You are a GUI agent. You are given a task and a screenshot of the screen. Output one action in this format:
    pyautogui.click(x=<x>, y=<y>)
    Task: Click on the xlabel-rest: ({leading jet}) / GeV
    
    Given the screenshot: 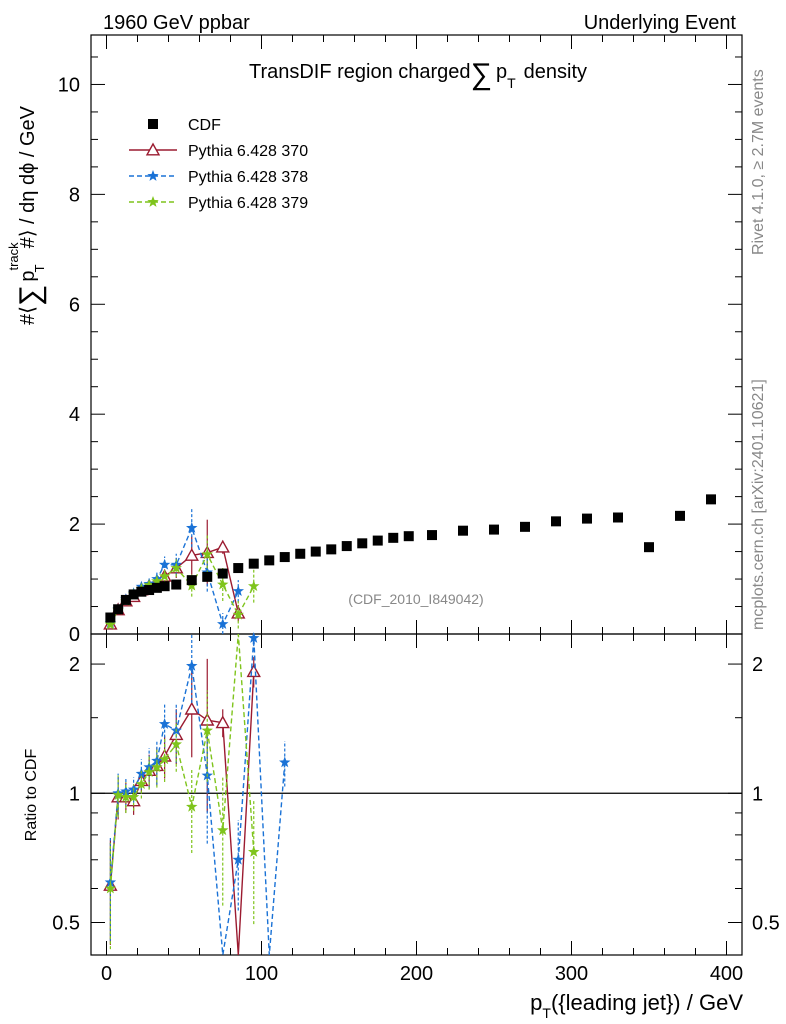 What is the action you would take?
    pyautogui.click(x=647, y=1002)
    